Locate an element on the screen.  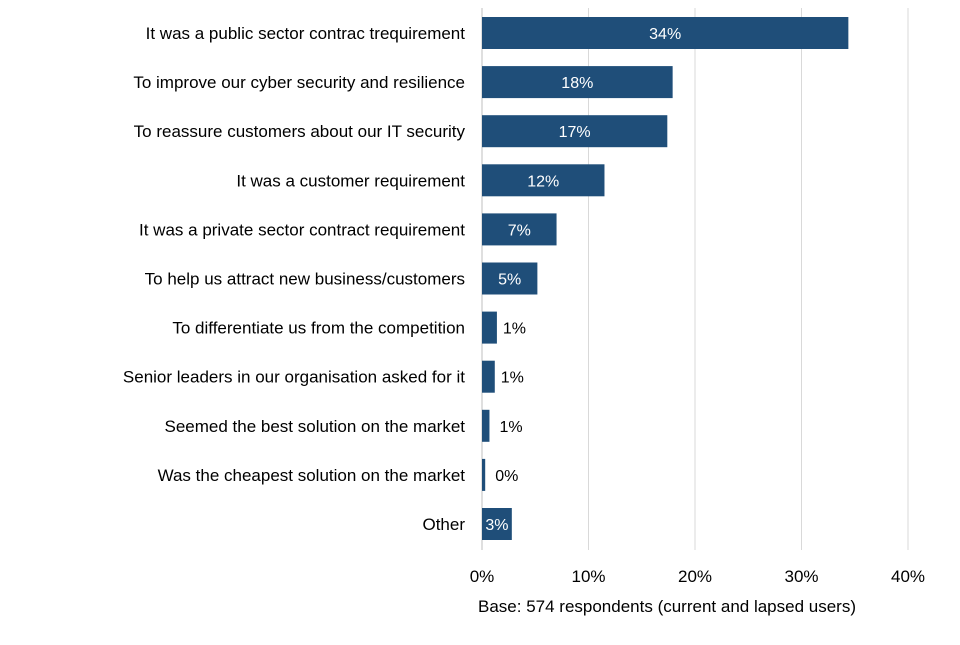
category-label: Was the cheapest solution on the market is located at coordinates (312, 475).